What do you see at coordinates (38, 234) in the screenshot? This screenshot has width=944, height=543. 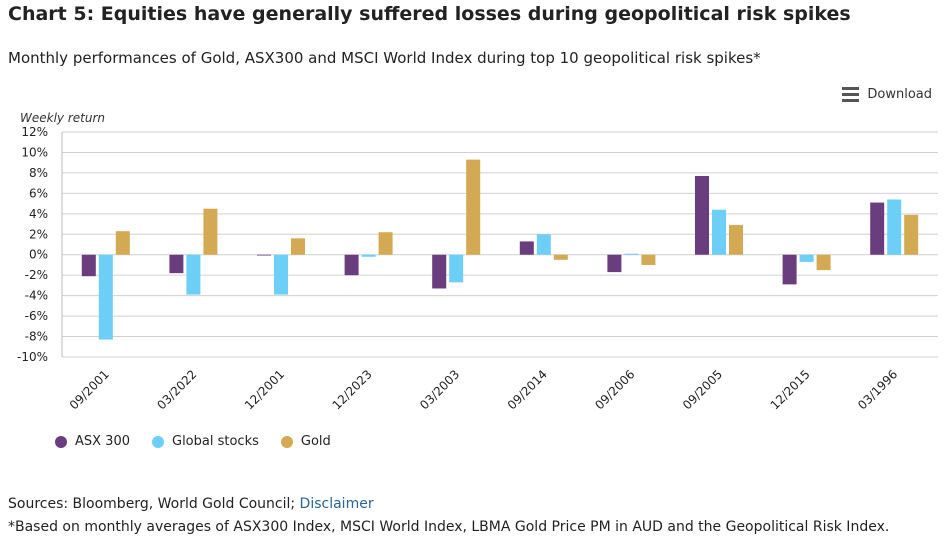 I see `y-tick-label: 2%` at bounding box center [38, 234].